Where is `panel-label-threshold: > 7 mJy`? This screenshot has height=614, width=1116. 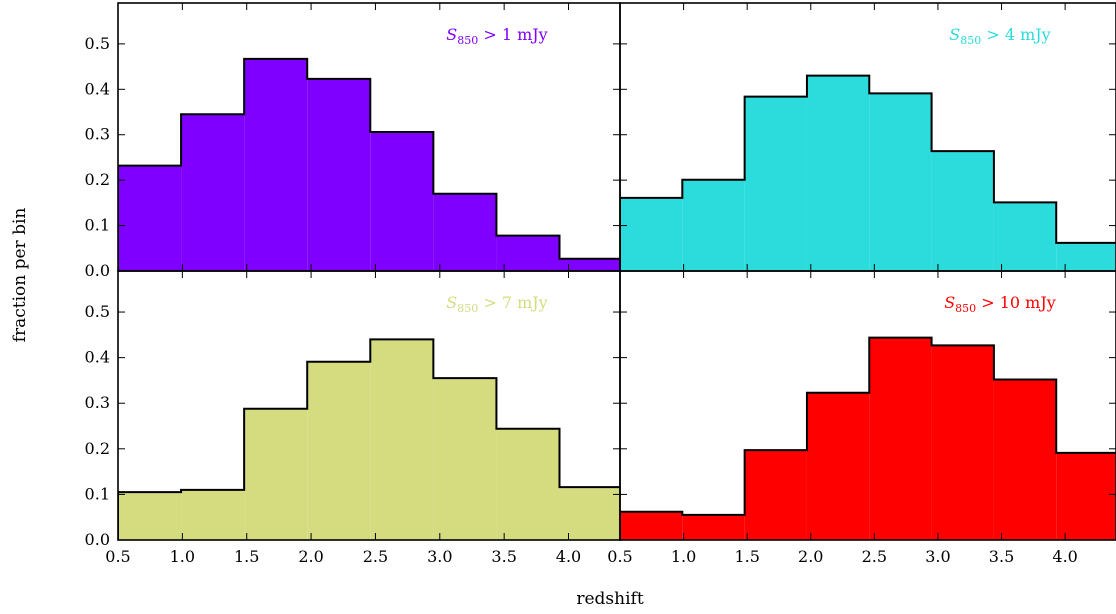
panel-label-threshold: > 7 mJy is located at coordinates (512, 302).